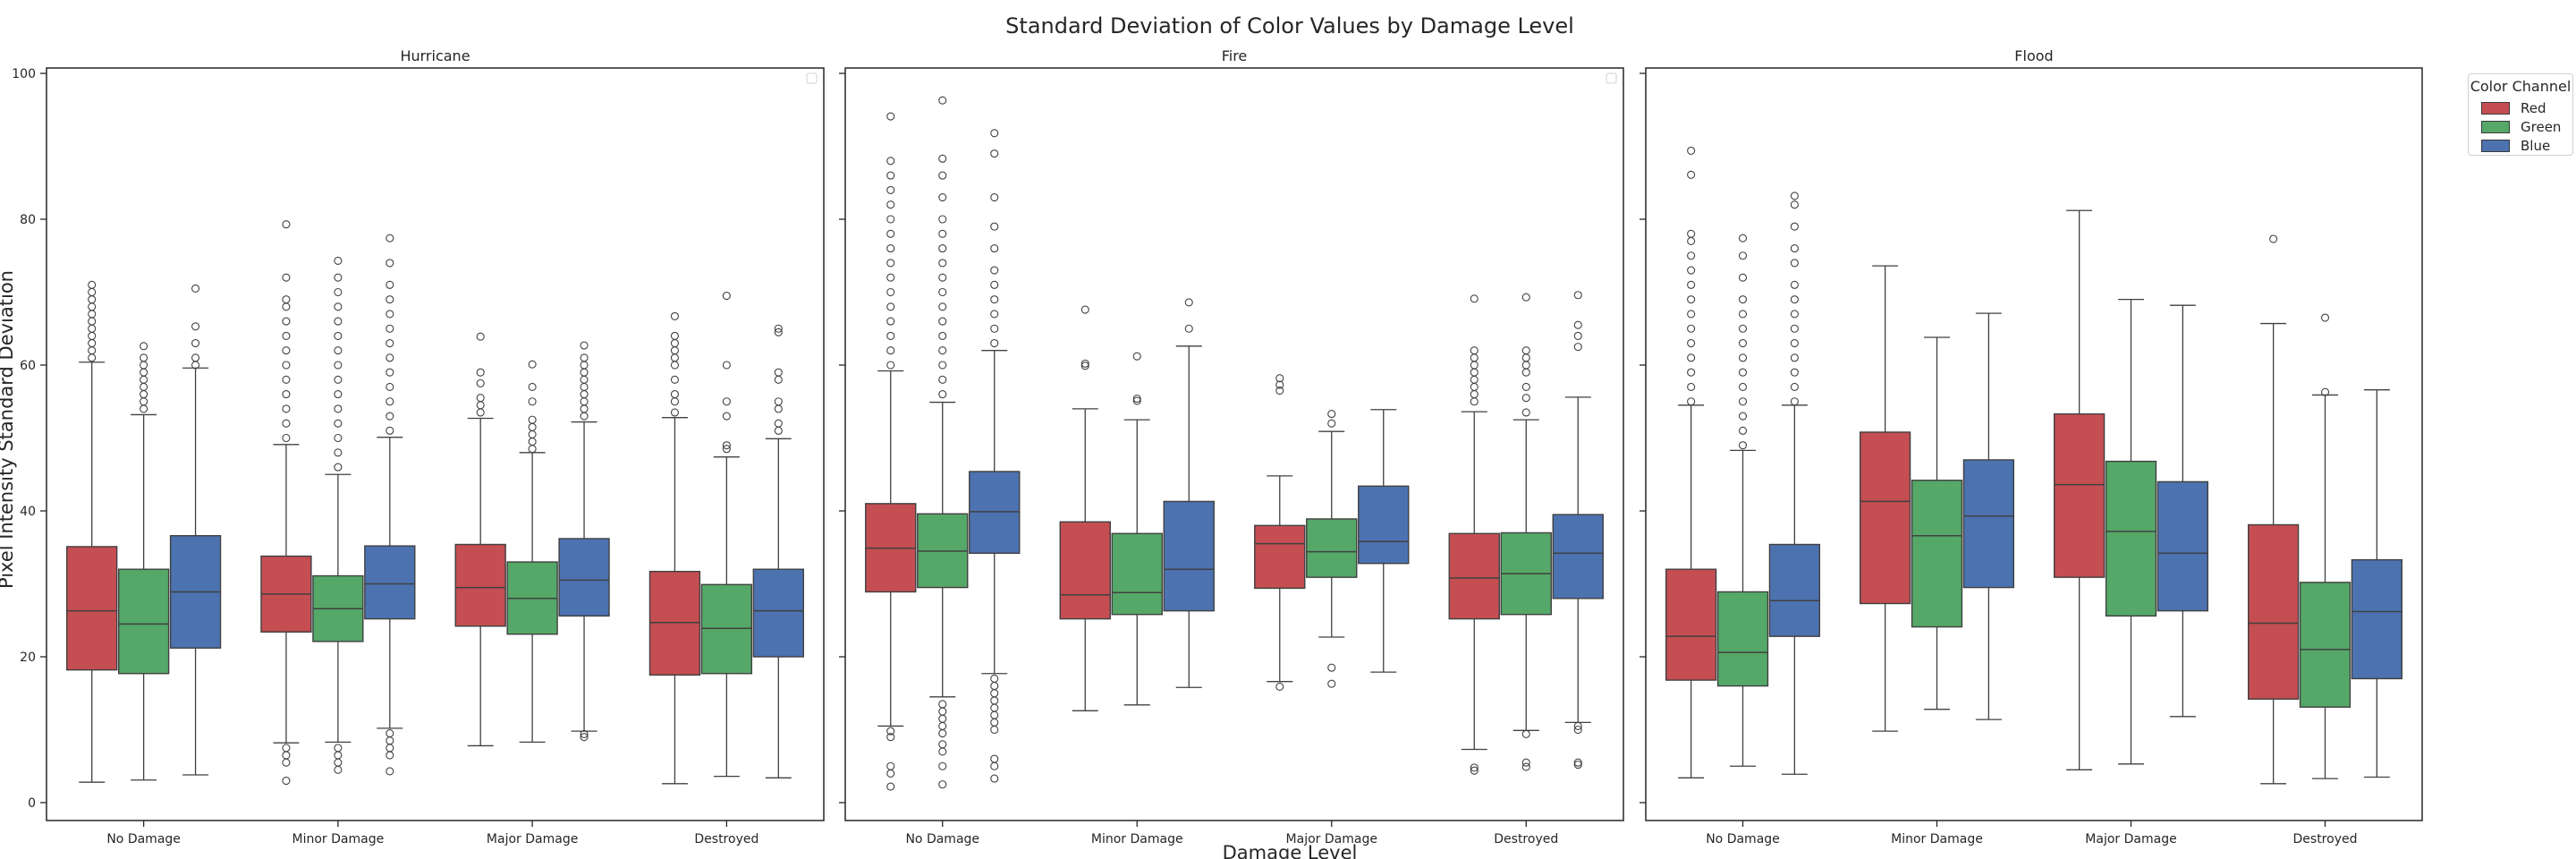  What do you see at coordinates (584, 541) in the screenshot?
I see `box-hurricane-major-damage-blue` at bounding box center [584, 541].